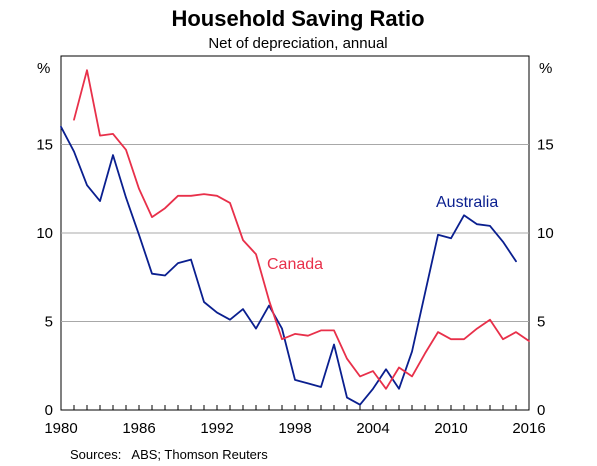 This screenshot has height=466, width=597. I want to click on y-tick-label-left: 5, so click(49, 322).